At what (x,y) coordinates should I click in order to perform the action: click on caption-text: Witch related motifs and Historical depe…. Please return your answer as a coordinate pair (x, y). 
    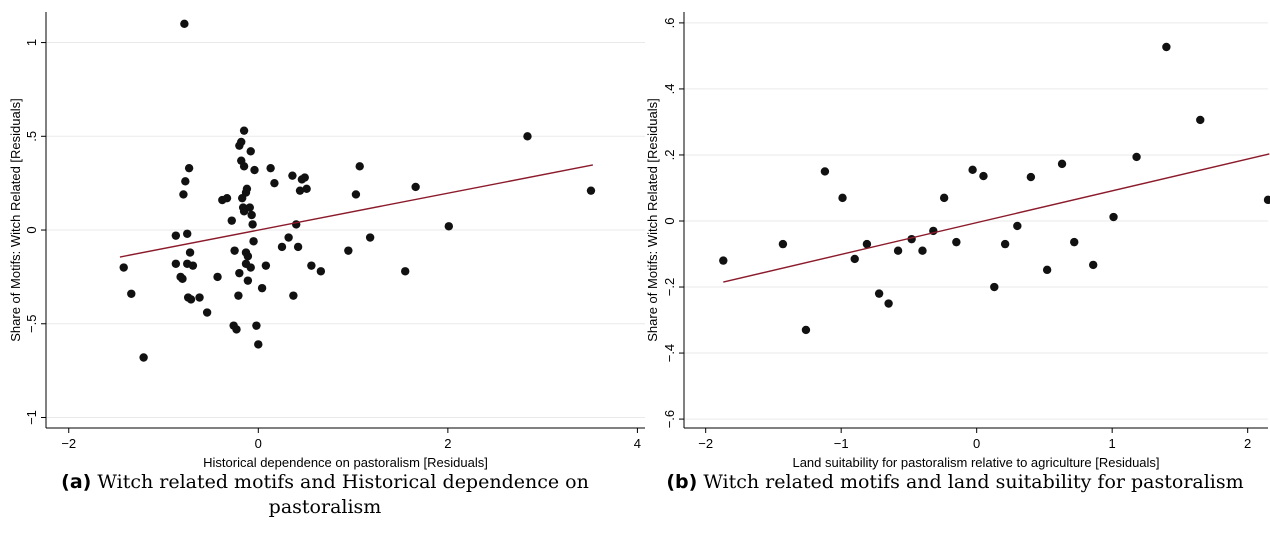
    Looking at the image, I should click on (343, 494).